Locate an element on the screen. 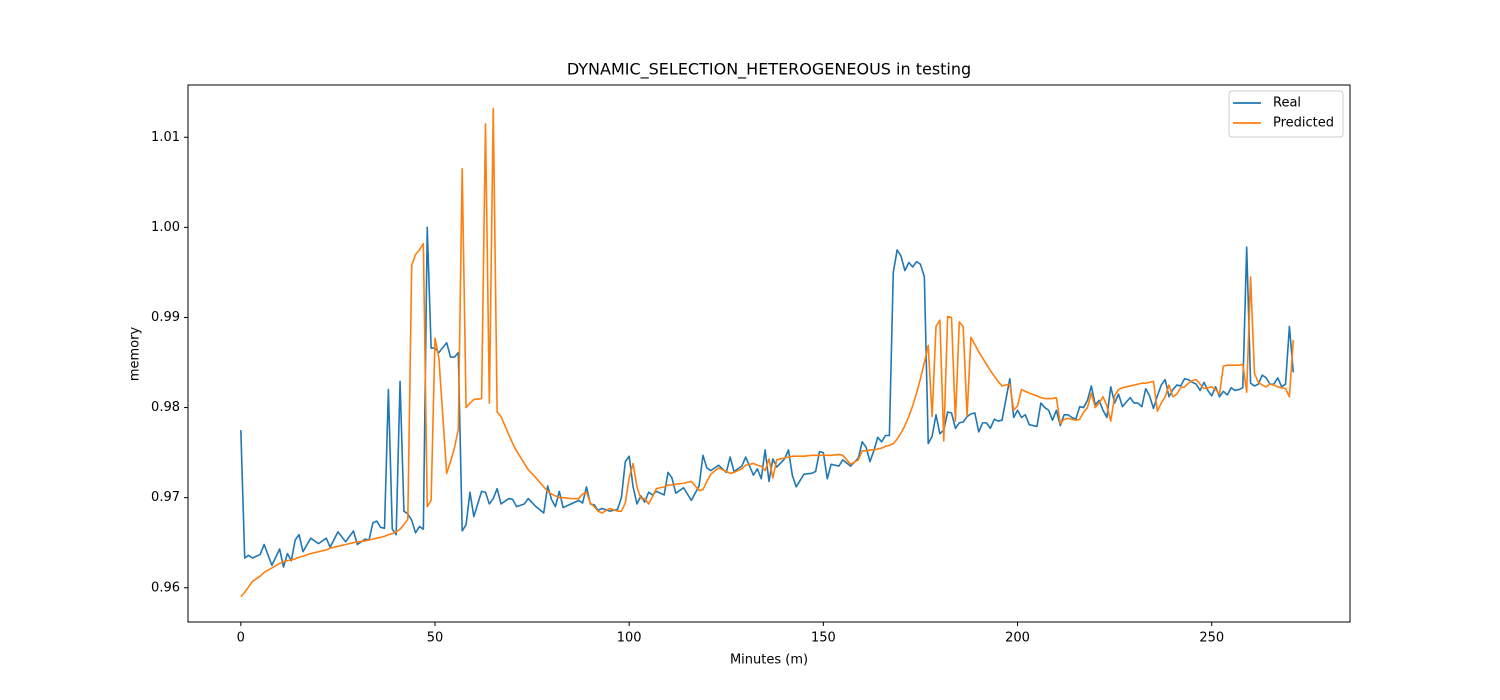 This screenshot has height=700, width=1500. y-axis-label: memory is located at coordinates (135, 354).